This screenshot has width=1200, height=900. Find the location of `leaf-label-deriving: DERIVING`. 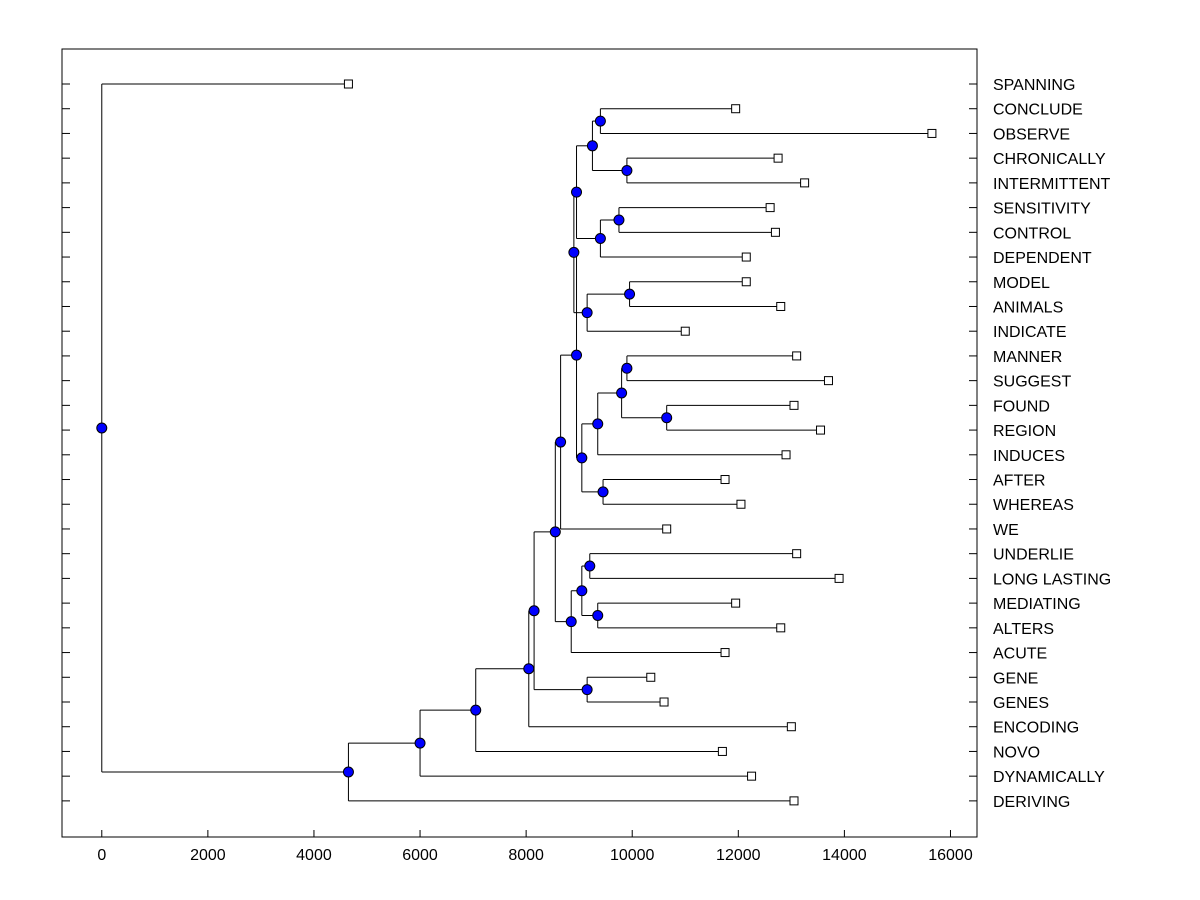

leaf-label-deriving: DERIVING is located at coordinates (1031, 802).